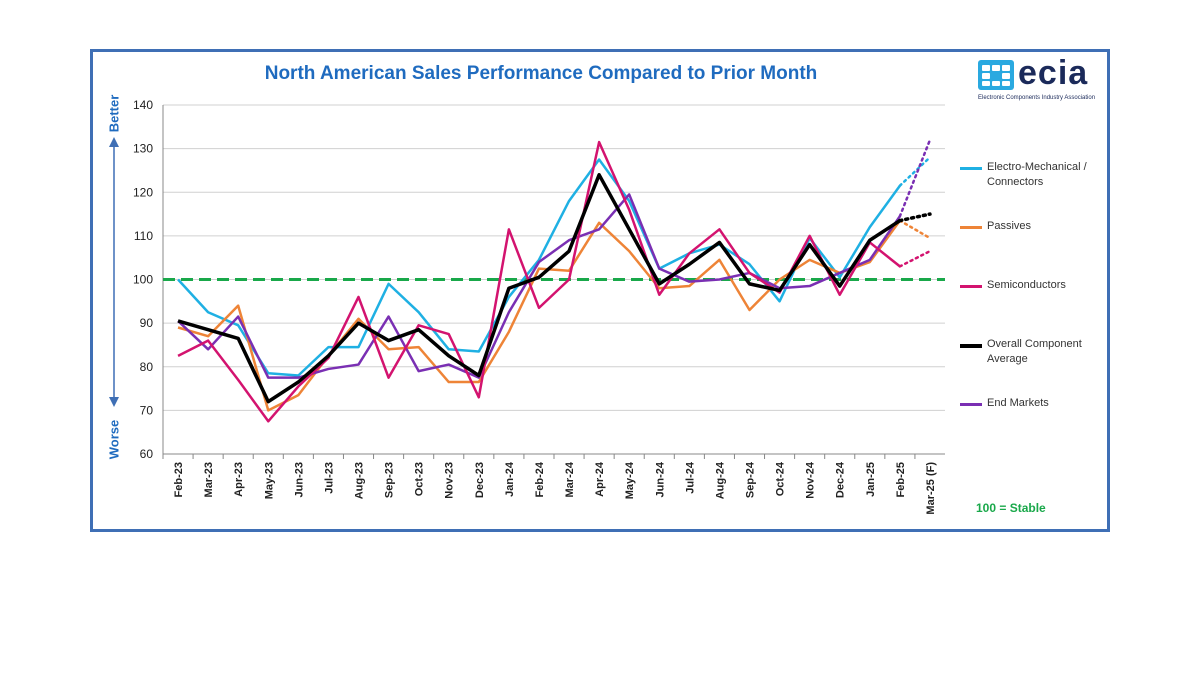 The height and width of the screenshot is (675, 1200). I want to click on x-tick-label: Oct-23, so click(420, 479).